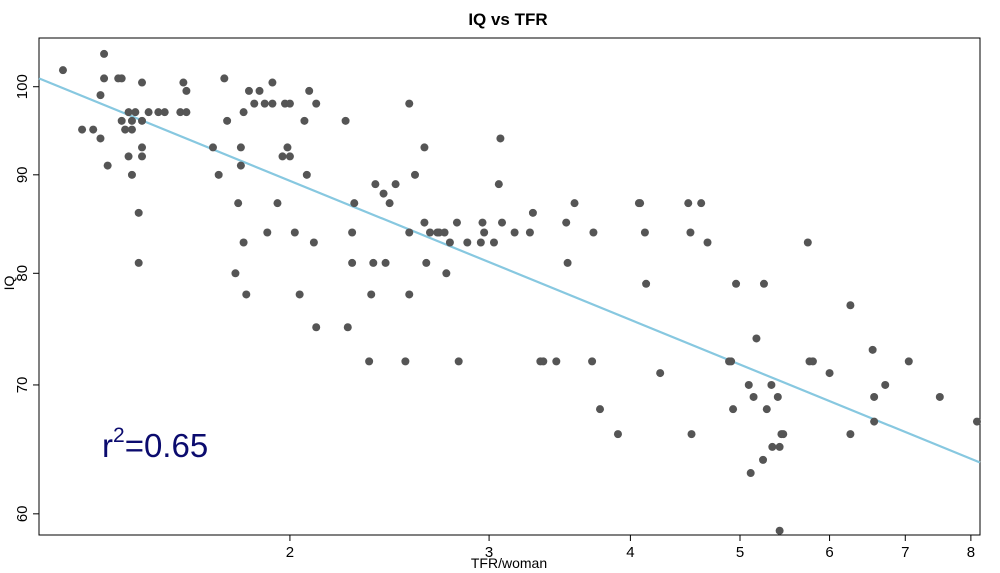 This screenshot has width=1000, height=573. I want to click on chart-title: IQ vs TFR, so click(507, 19).